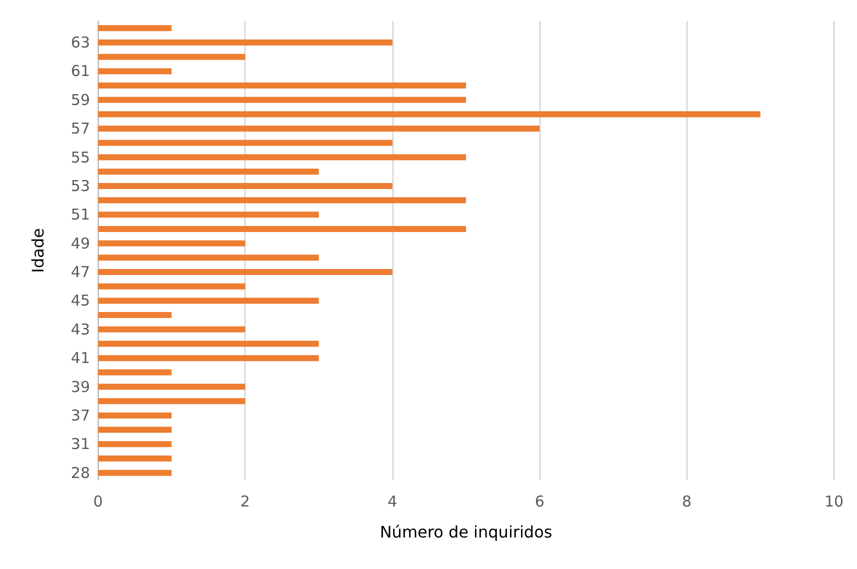 The height and width of the screenshot is (569, 857). Describe the element at coordinates (80, 301) in the screenshot. I see `y-tick-label: 45` at that location.